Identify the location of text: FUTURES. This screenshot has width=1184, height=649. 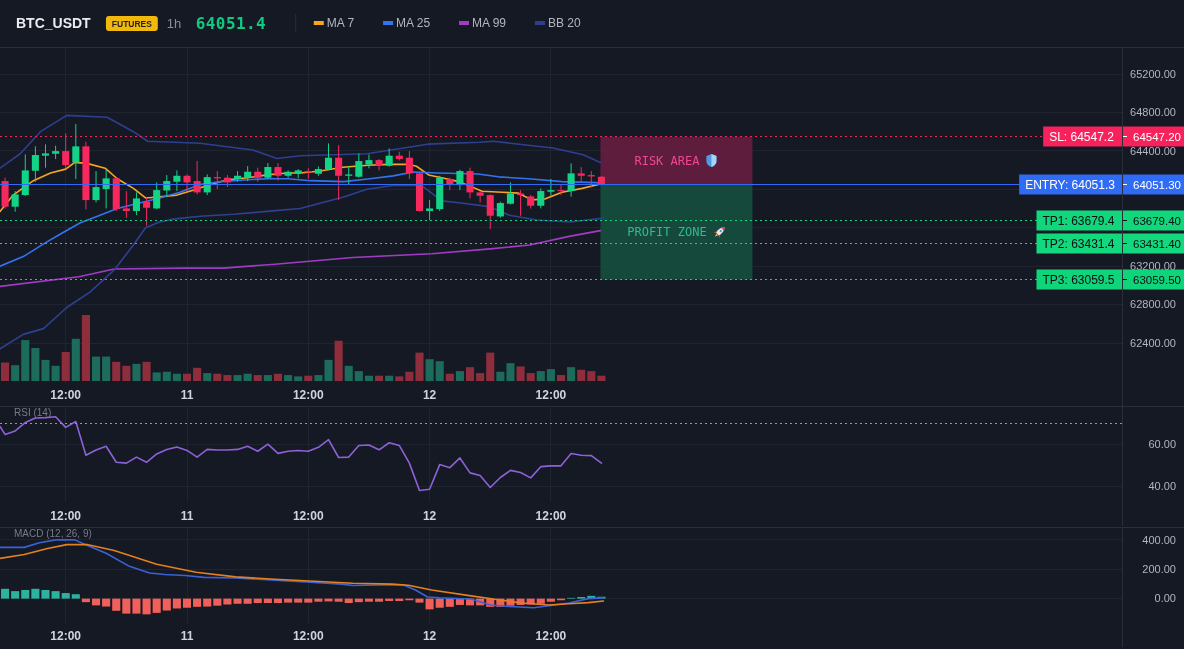
(132, 23).